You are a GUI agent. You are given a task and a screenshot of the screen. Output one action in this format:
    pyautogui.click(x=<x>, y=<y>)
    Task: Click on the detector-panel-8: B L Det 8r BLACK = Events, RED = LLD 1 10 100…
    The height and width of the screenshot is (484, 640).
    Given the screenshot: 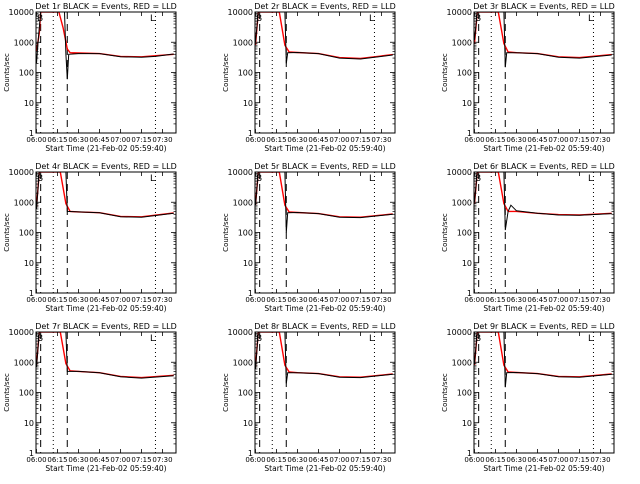 What is the action you would take?
    pyautogui.click(x=309, y=397)
    